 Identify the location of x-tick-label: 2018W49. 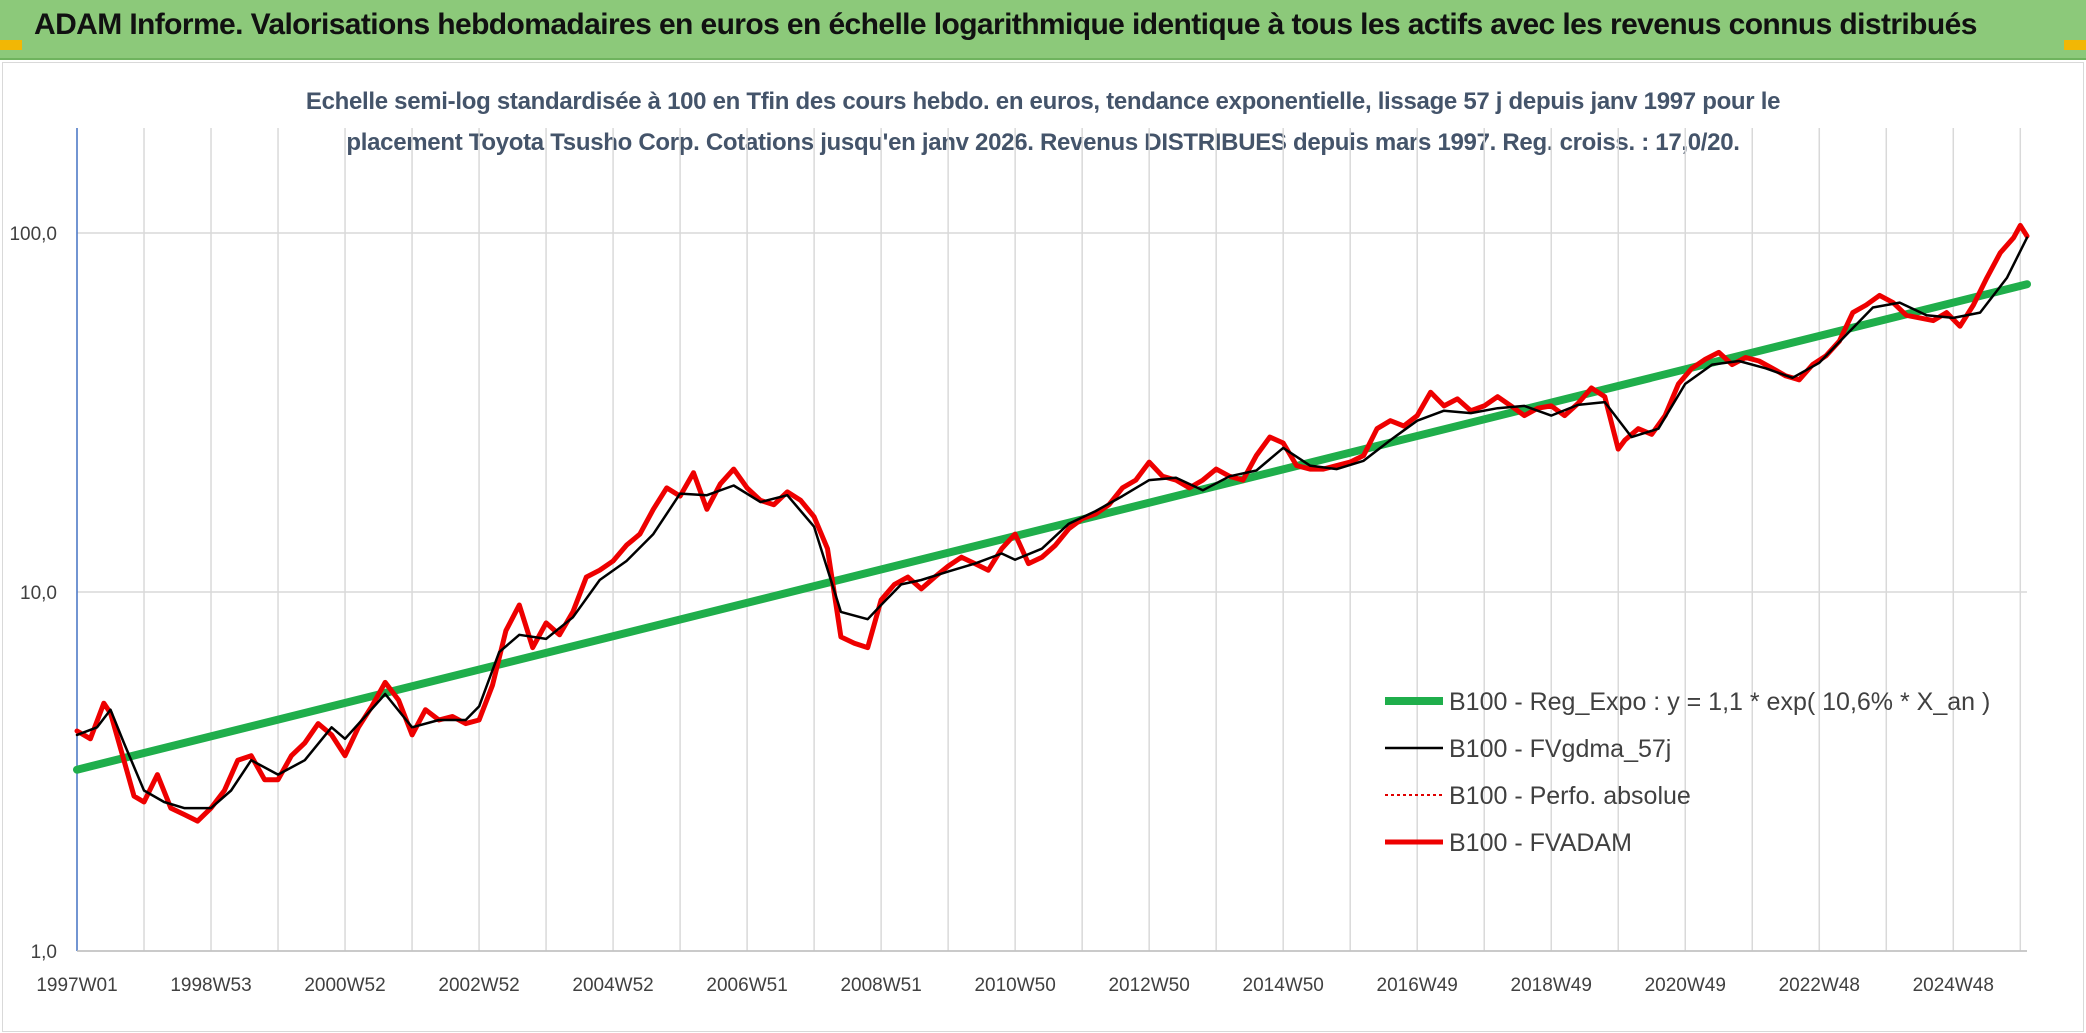
(1551, 985).